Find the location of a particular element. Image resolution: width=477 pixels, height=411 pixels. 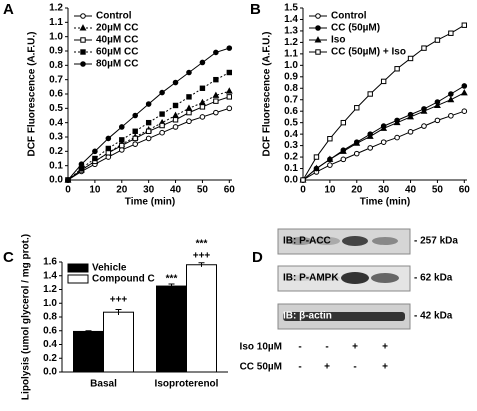

y-tick-label: 1.3 is located at coordinates (291, 31).